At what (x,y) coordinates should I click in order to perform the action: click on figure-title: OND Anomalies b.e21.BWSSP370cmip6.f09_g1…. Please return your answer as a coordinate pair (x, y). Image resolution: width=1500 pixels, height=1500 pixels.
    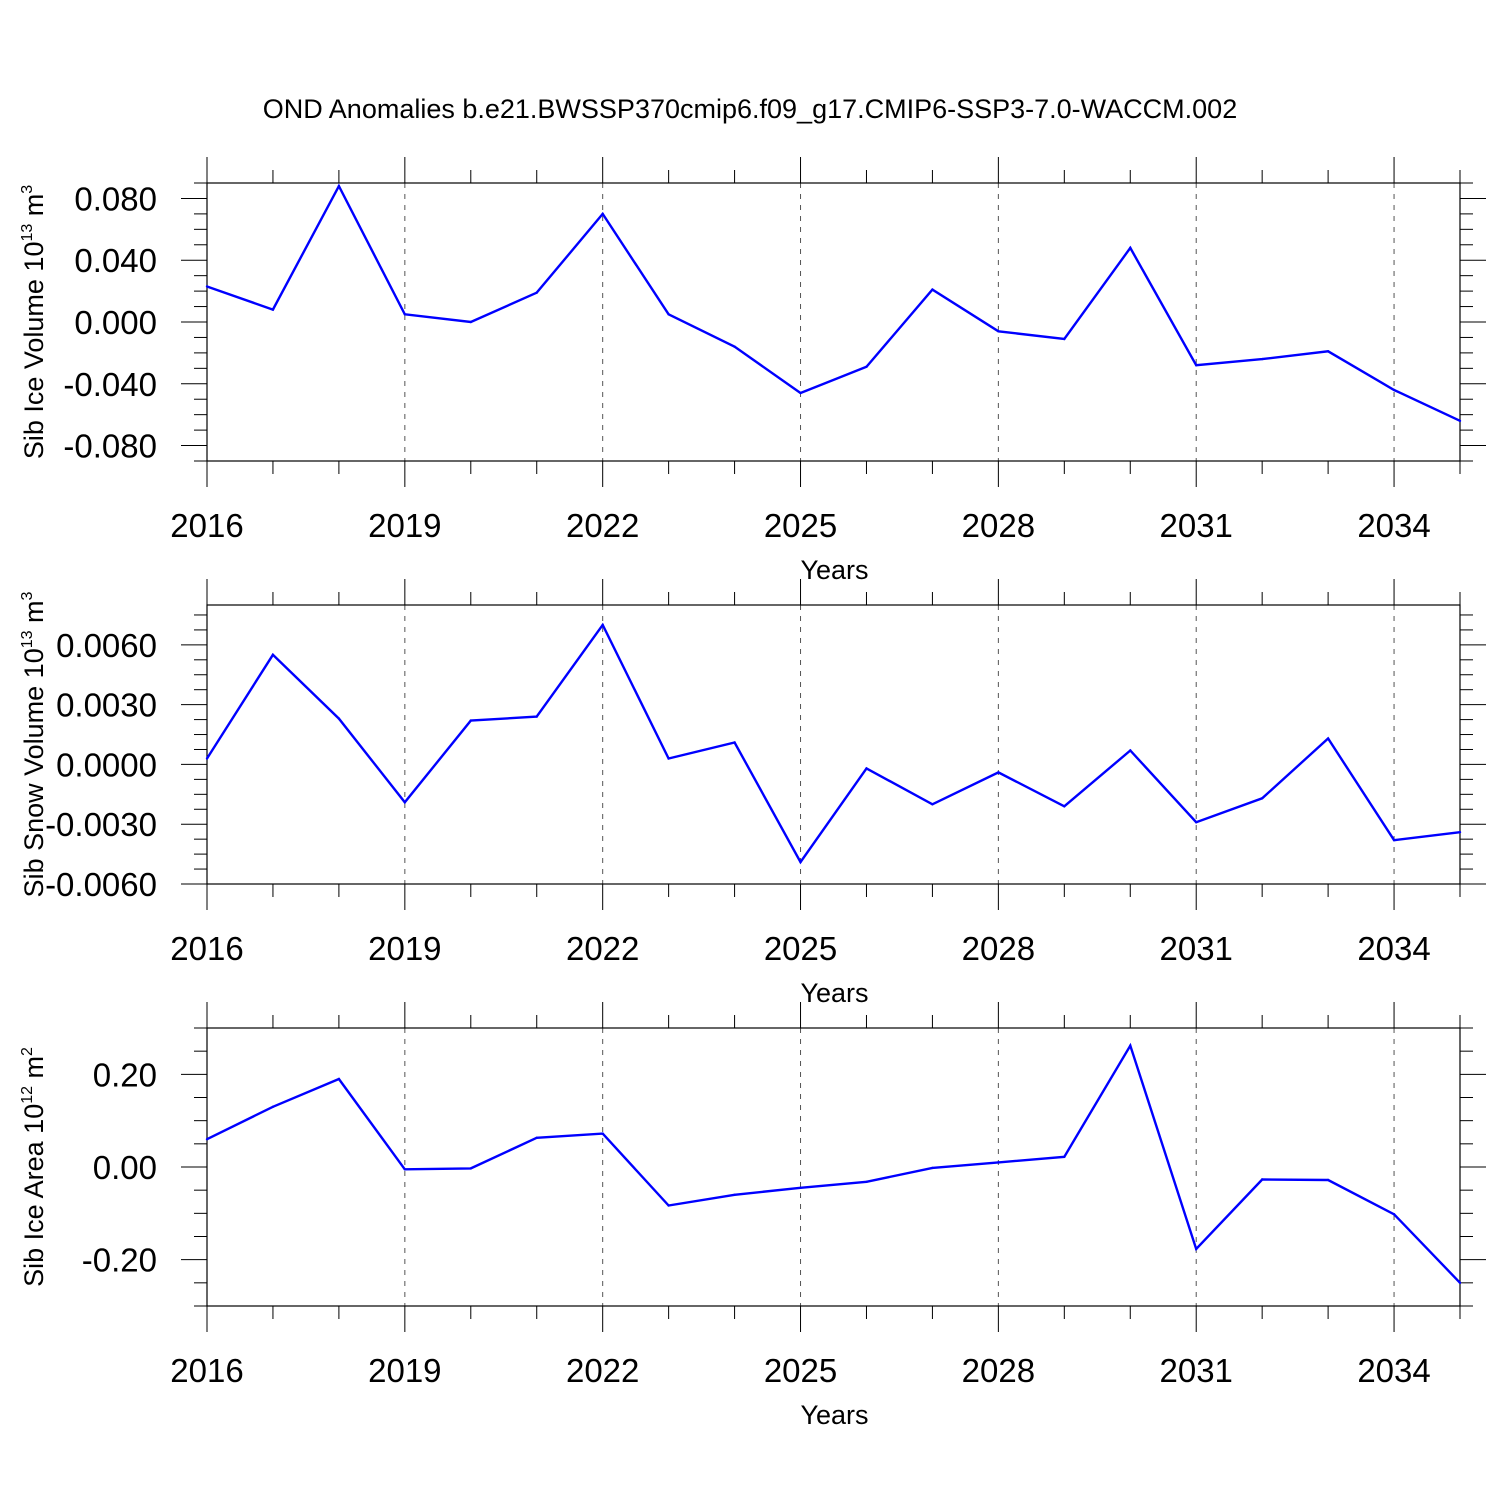
    Looking at the image, I should click on (750, 109).